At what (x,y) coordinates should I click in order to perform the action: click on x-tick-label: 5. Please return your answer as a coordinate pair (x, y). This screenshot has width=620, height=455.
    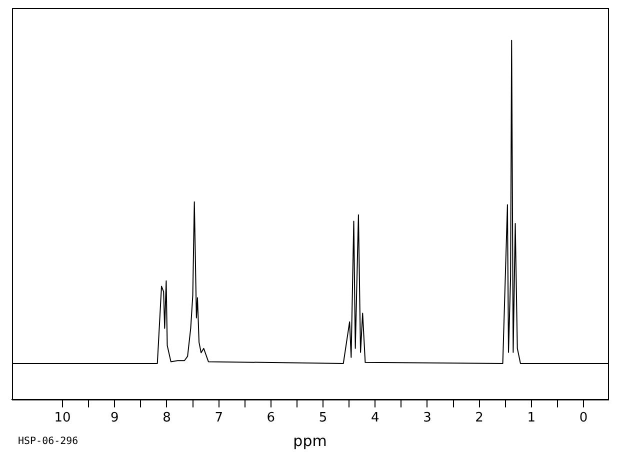
    Looking at the image, I should click on (323, 418).